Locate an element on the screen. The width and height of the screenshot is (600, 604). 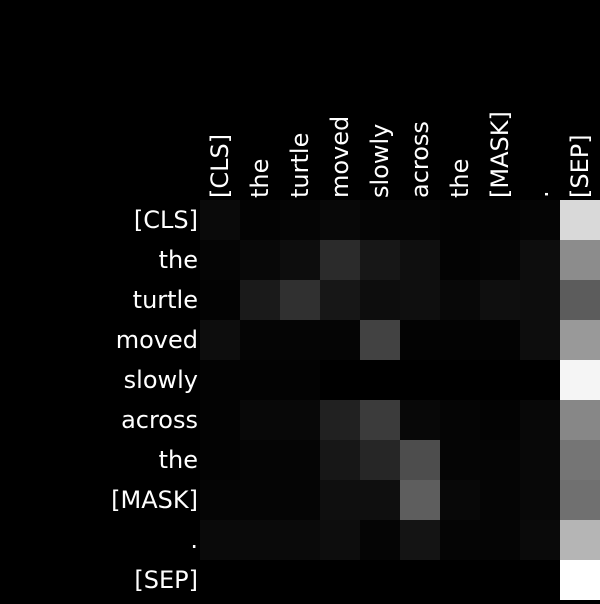
x-tick-label: [CLS] is located at coordinates (220, 166).